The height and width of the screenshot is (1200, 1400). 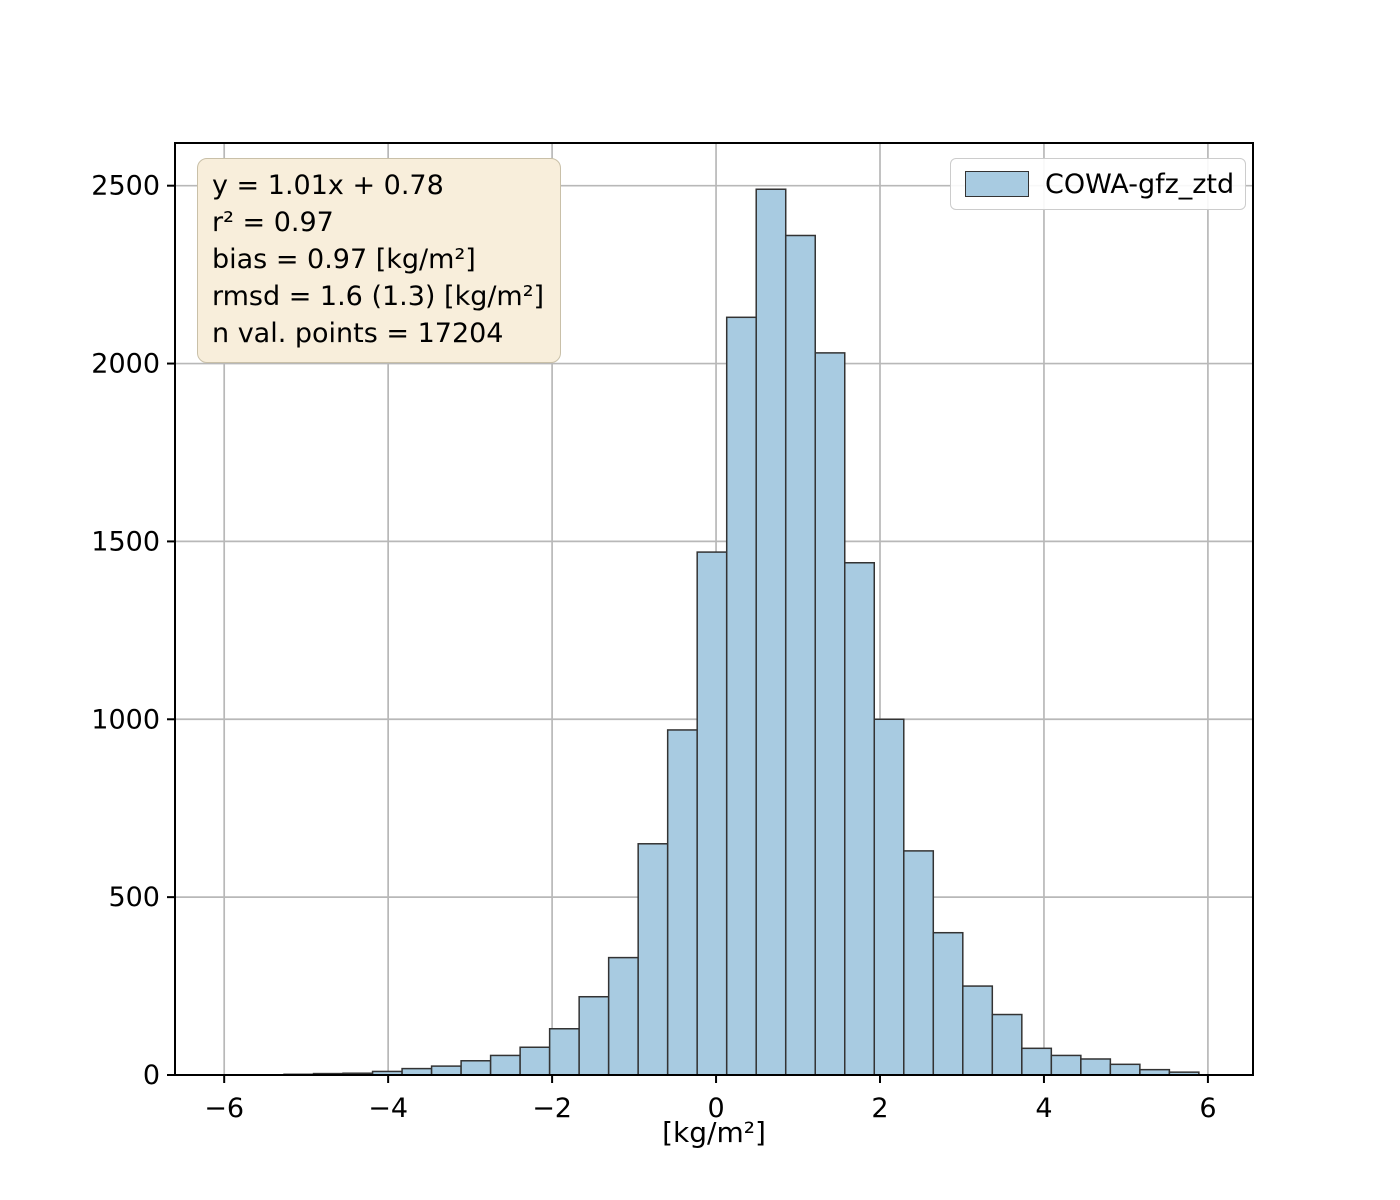 What do you see at coordinates (125, 364) in the screenshot?
I see `y-tick-label: 2000` at bounding box center [125, 364].